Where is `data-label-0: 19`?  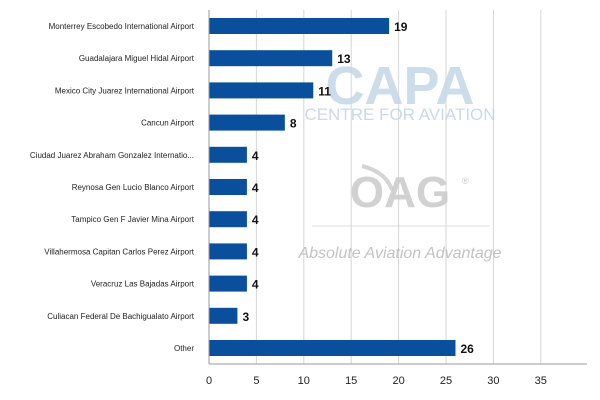
data-label-0: 19 is located at coordinates (401, 27).